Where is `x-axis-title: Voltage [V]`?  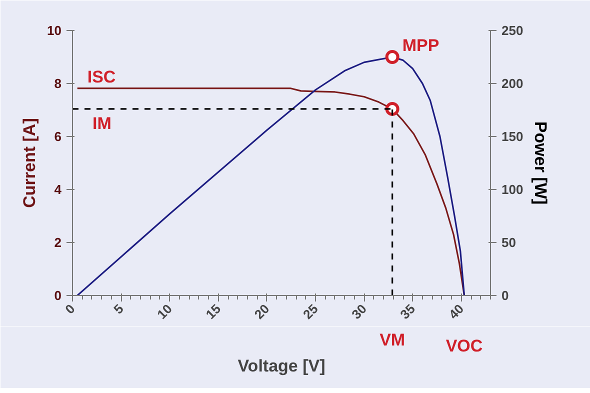
x-axis-title: Voltage [V] is located at coordinates (282, 366).